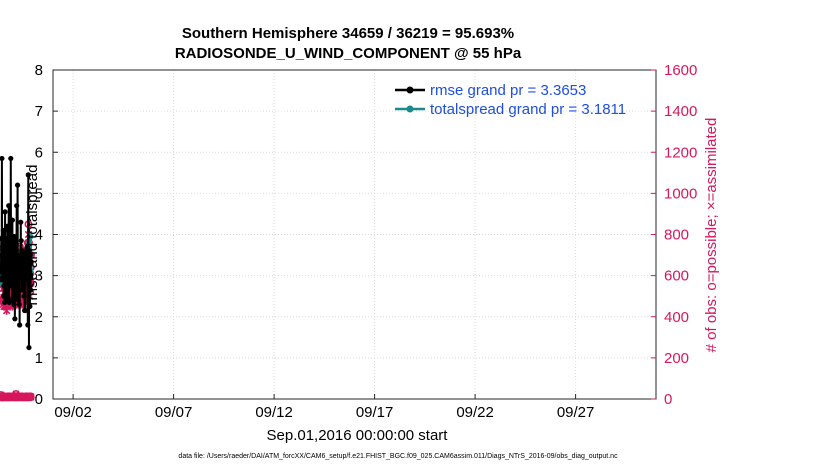 This screenshot has height=470, width=830. Describe the element at coordinates (39, 152) in the screenshot. I see `y-tick-label-left: 6` at that location.